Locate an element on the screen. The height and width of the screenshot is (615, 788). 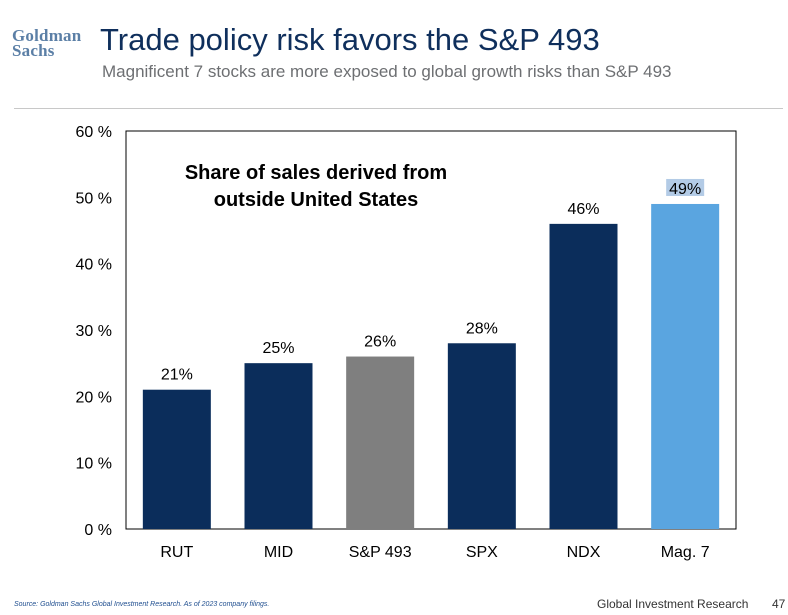
page-title: Trade policy risk favors the S&P 493 is located at coordinates (350, 39).